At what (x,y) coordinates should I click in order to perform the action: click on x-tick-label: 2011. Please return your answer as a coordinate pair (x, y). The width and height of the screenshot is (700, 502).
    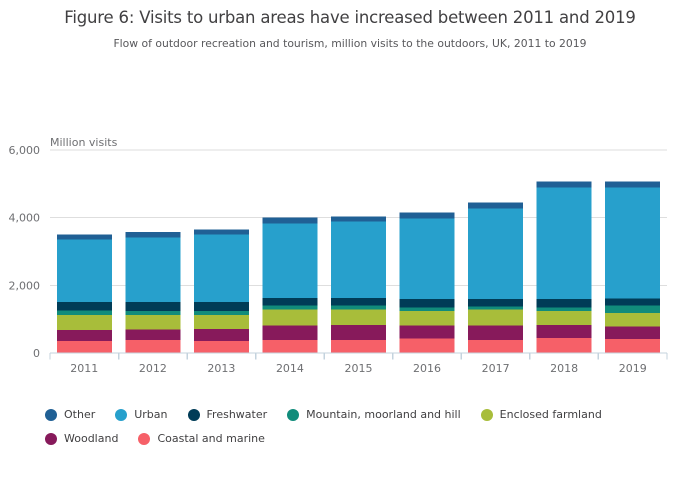
    Looking at the image, I should click on (84, 368).